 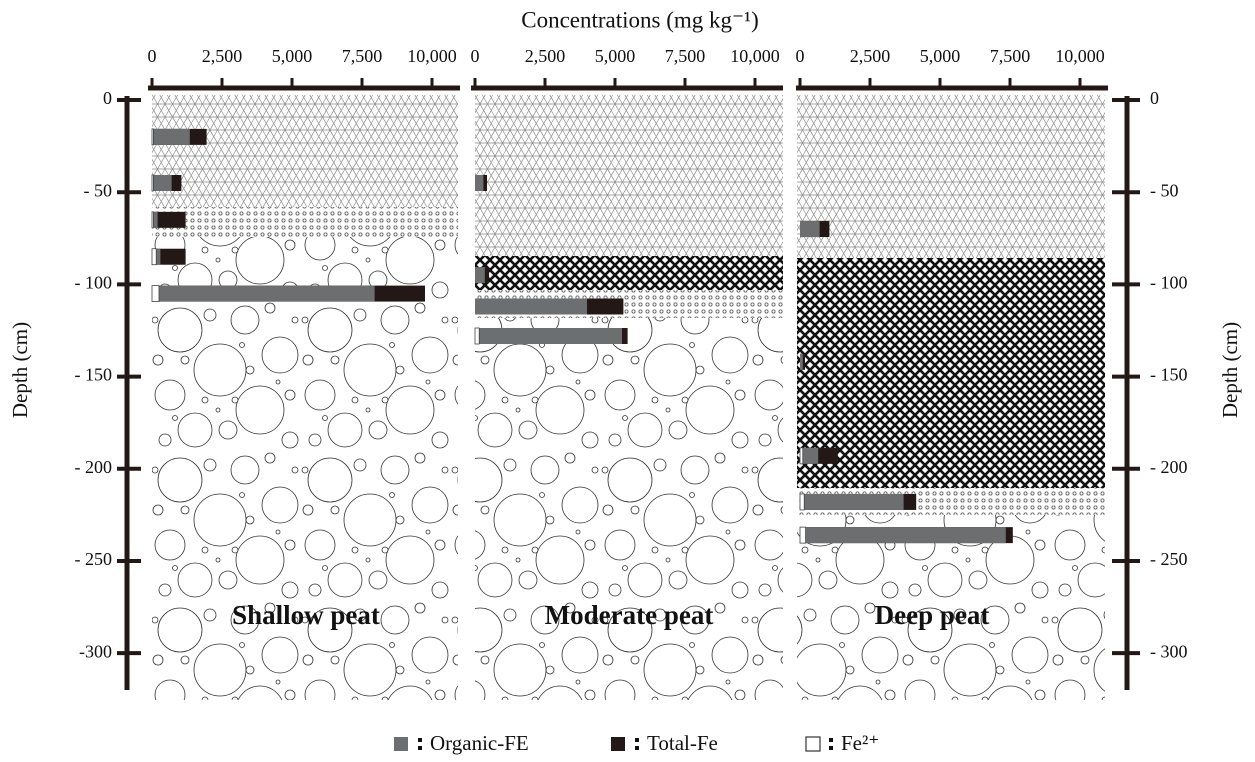 What do you see at coordinates (479, 743) in the screenshot?
I see `legend-label: Organic-FE` at bounding box center [479, 743].